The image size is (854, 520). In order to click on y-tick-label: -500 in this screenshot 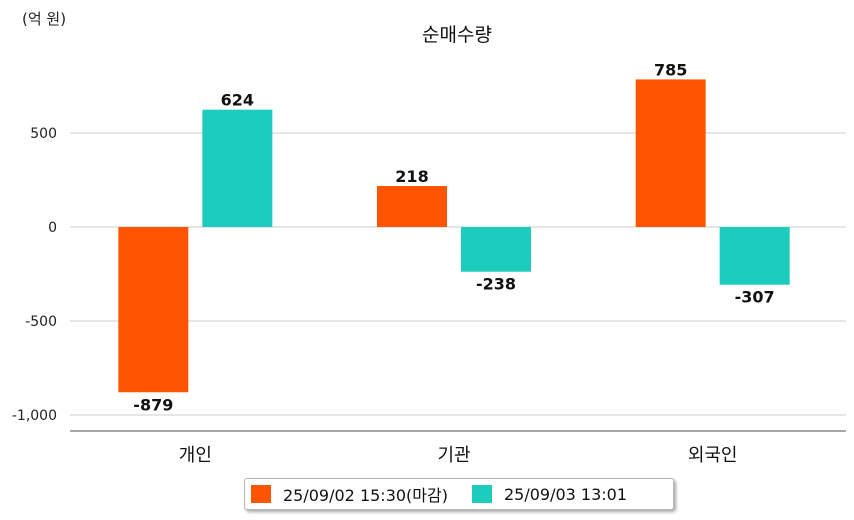, I will do `click(41, 322)`.